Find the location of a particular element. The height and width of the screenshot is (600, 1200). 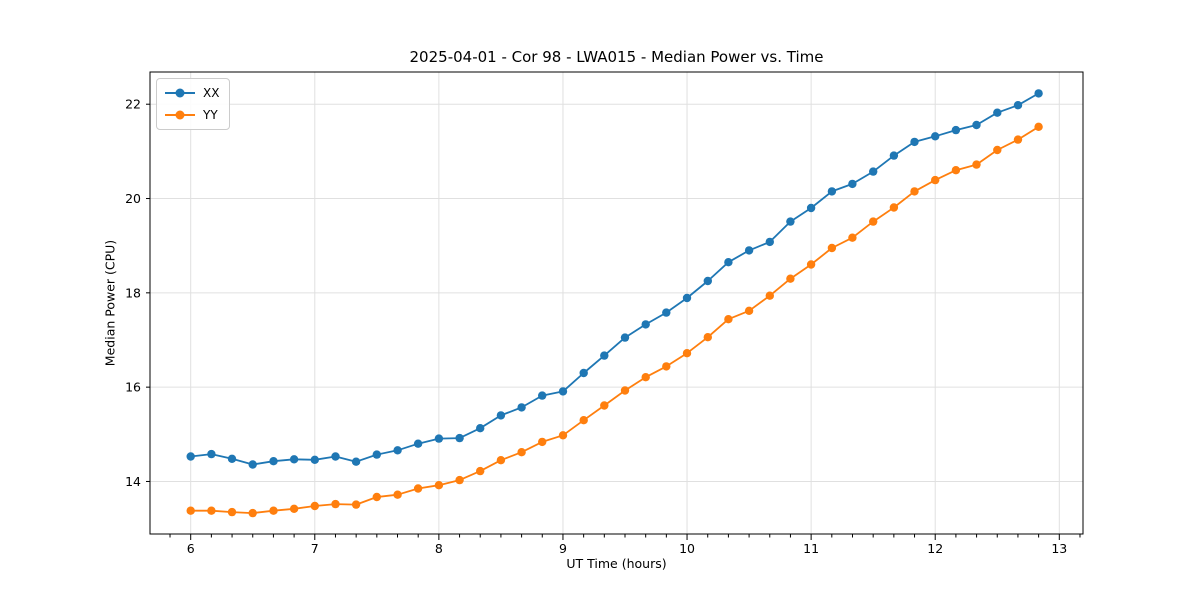

legend-label: XX is located at coordinates (211, 93).